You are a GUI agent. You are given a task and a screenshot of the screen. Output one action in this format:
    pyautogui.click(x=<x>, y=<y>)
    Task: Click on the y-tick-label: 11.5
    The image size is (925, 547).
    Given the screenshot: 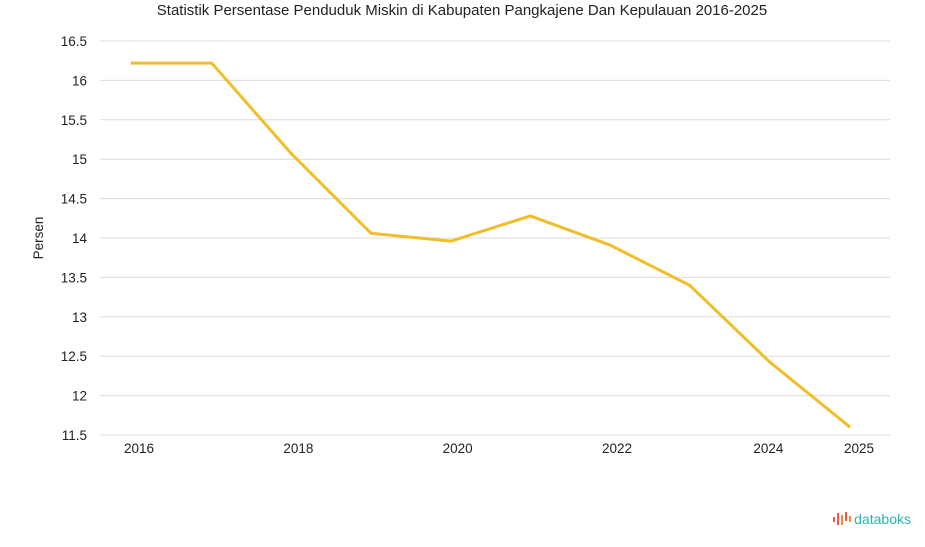 What is the action you would take?
    pyautogui.click(x=74, y=435)
    